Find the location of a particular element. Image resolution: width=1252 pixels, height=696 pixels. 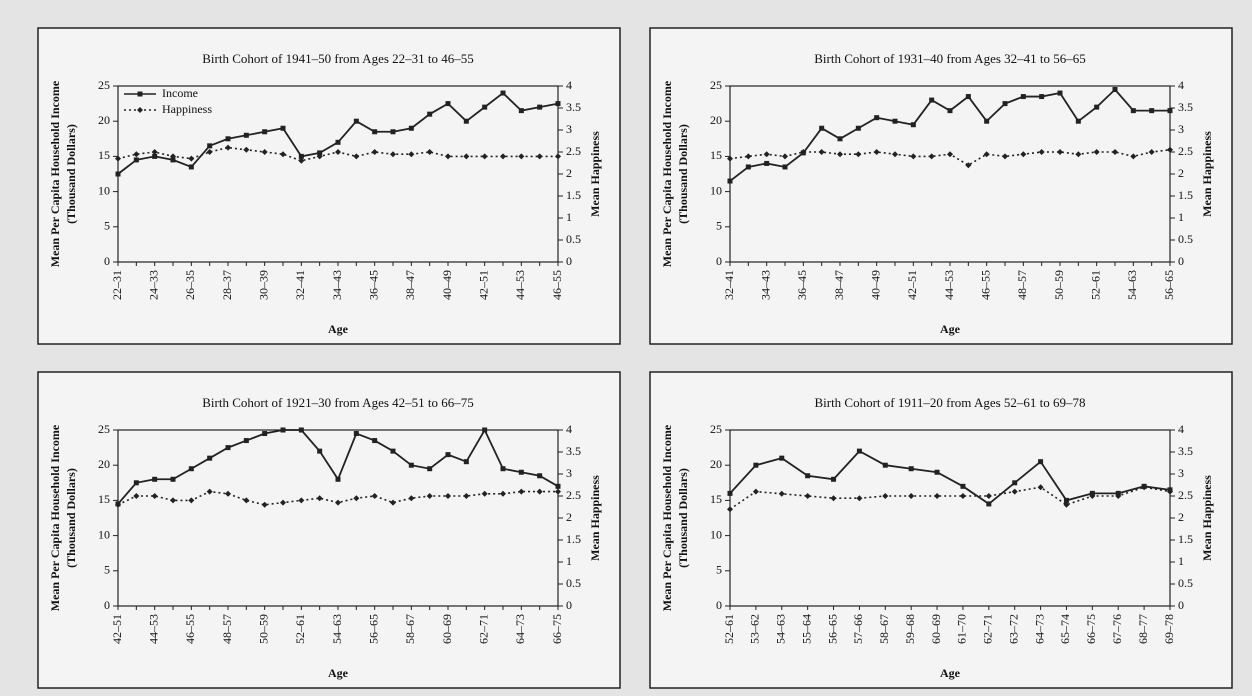

y-tick-label: 20 is located at coordinates (716, 120).